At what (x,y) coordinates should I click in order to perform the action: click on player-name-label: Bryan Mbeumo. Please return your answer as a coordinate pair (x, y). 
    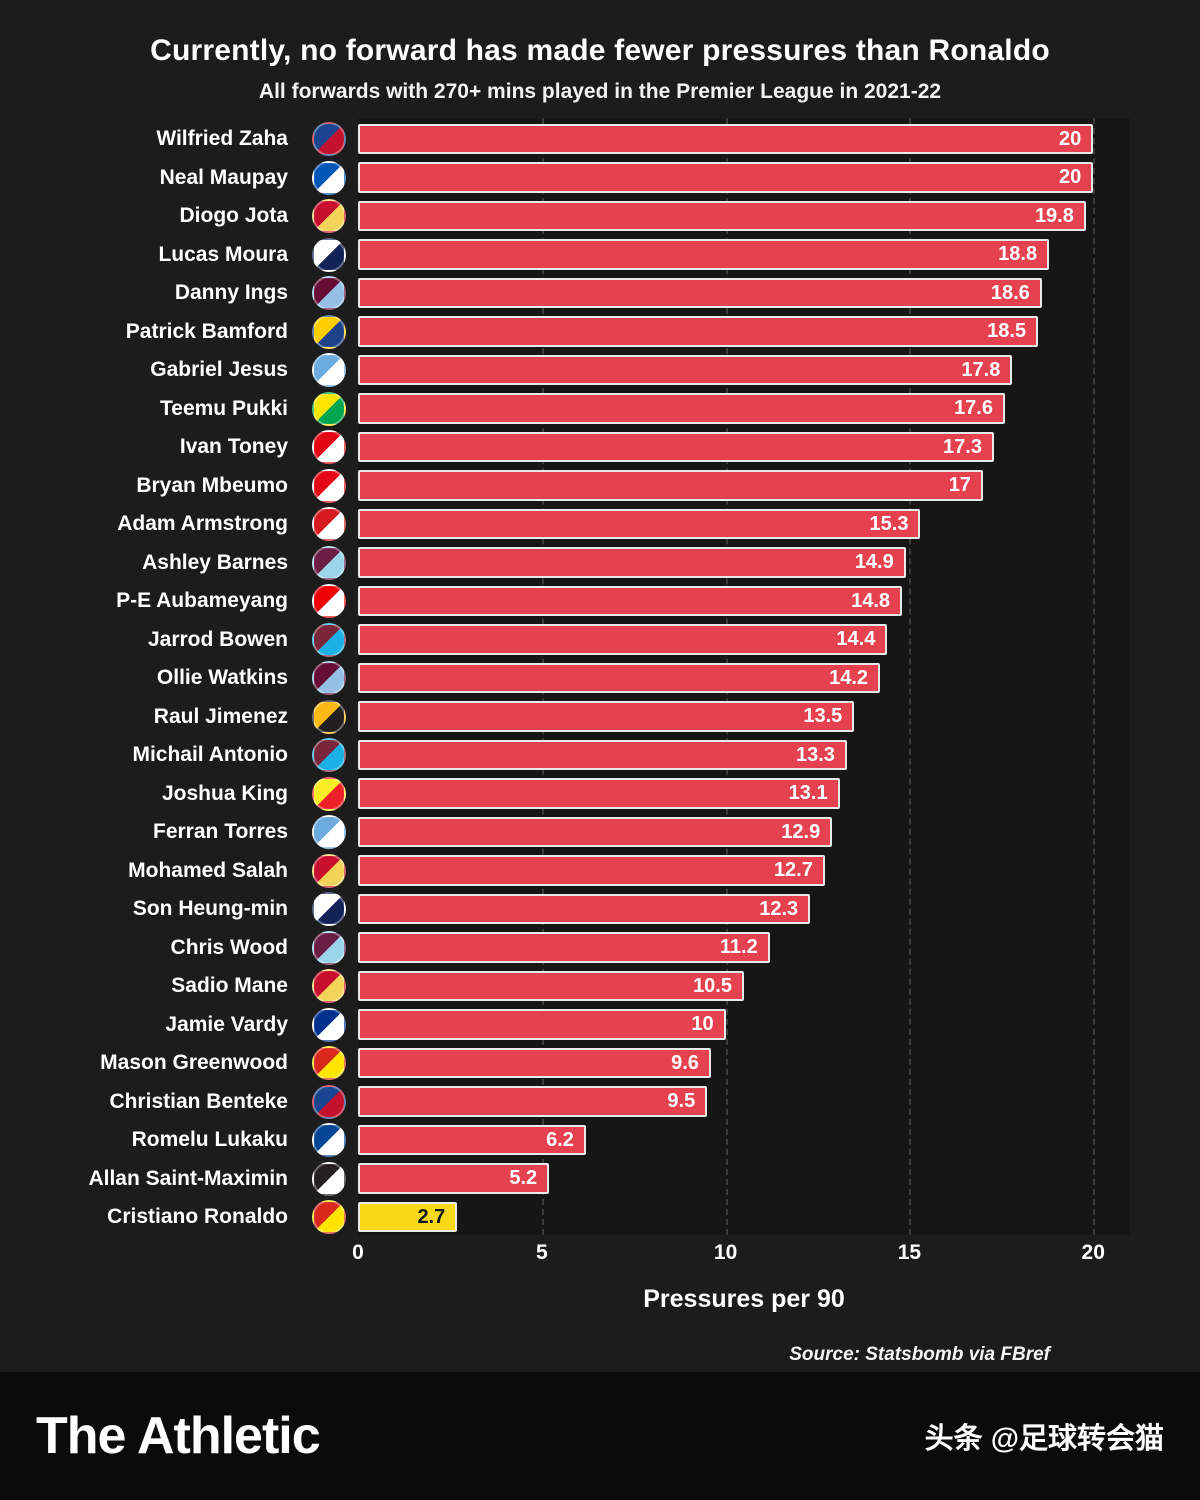
    Looking at the image, I should click on (212, 485).